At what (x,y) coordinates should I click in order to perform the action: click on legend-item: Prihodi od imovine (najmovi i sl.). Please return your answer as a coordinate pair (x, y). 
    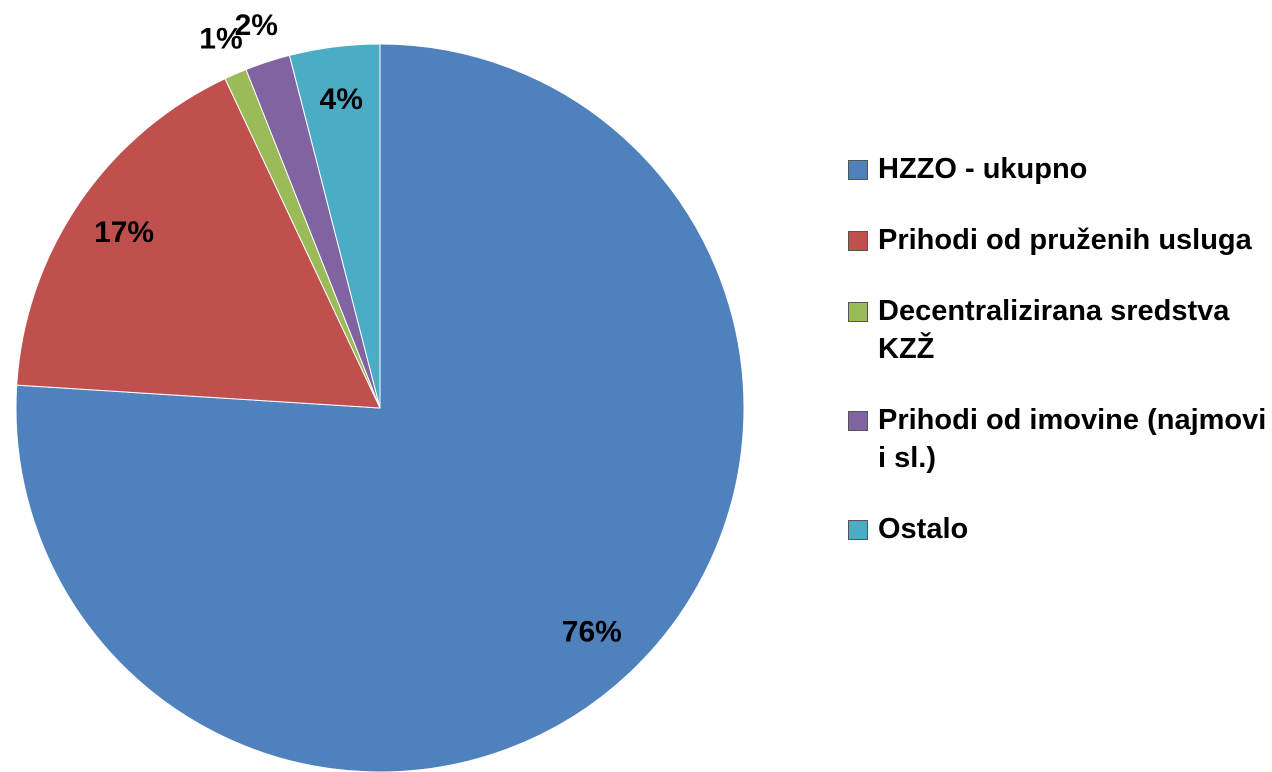
    Looking at the image, I should click on (1058, 439).